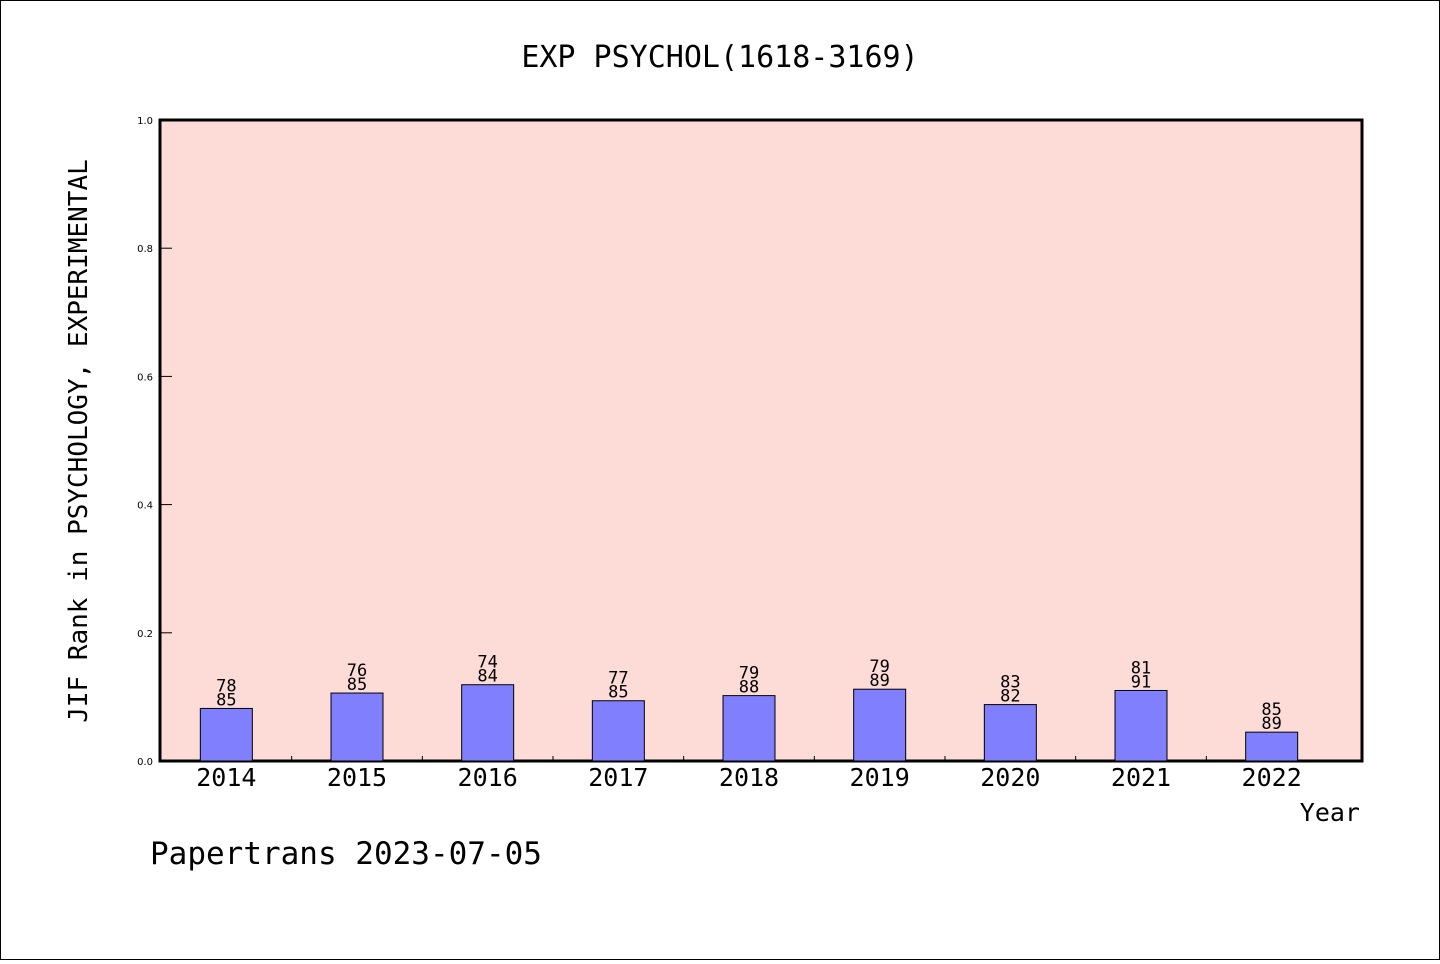 This screenshot has width=1440, height=964. I want to click on data-label-bottom: 88, so click(749, 688).